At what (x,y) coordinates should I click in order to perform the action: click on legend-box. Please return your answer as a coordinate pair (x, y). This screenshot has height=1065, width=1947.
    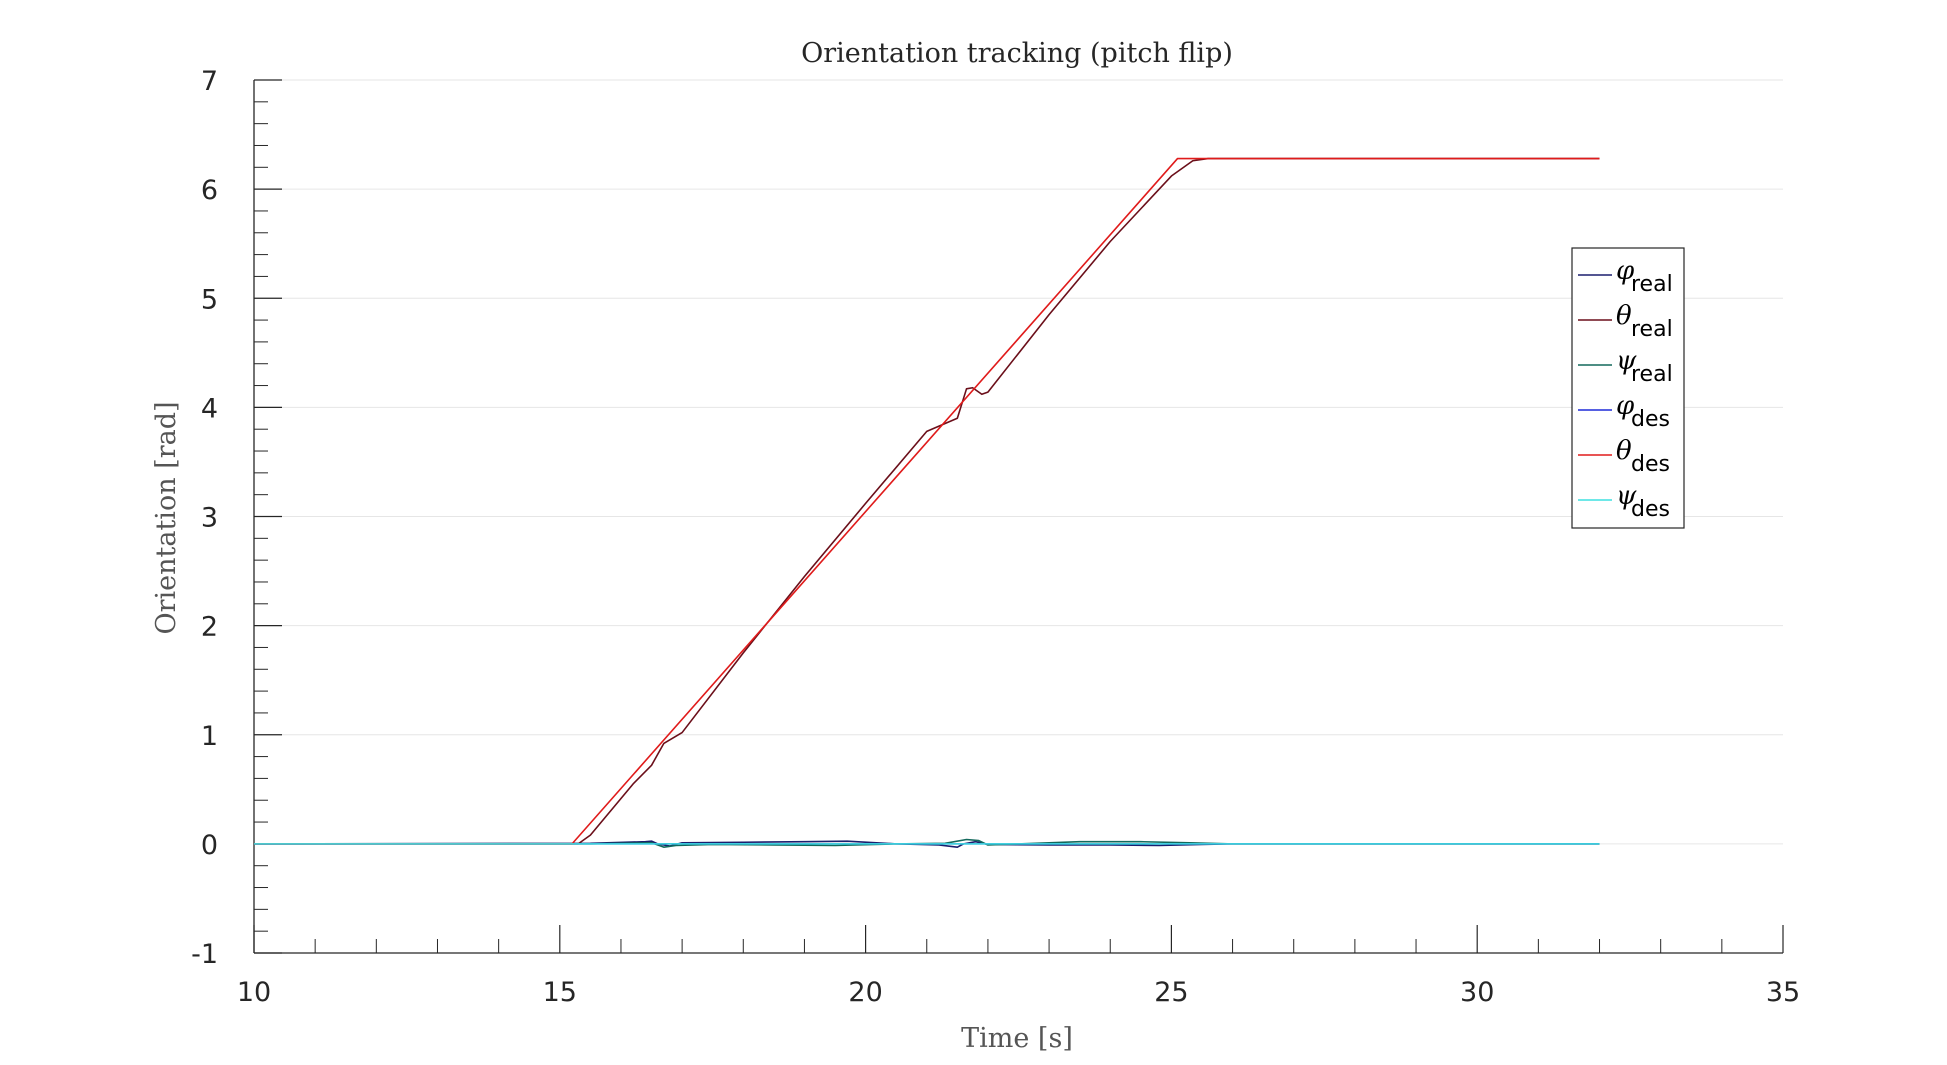
    Looking at the image, I should click on (1628, 388).